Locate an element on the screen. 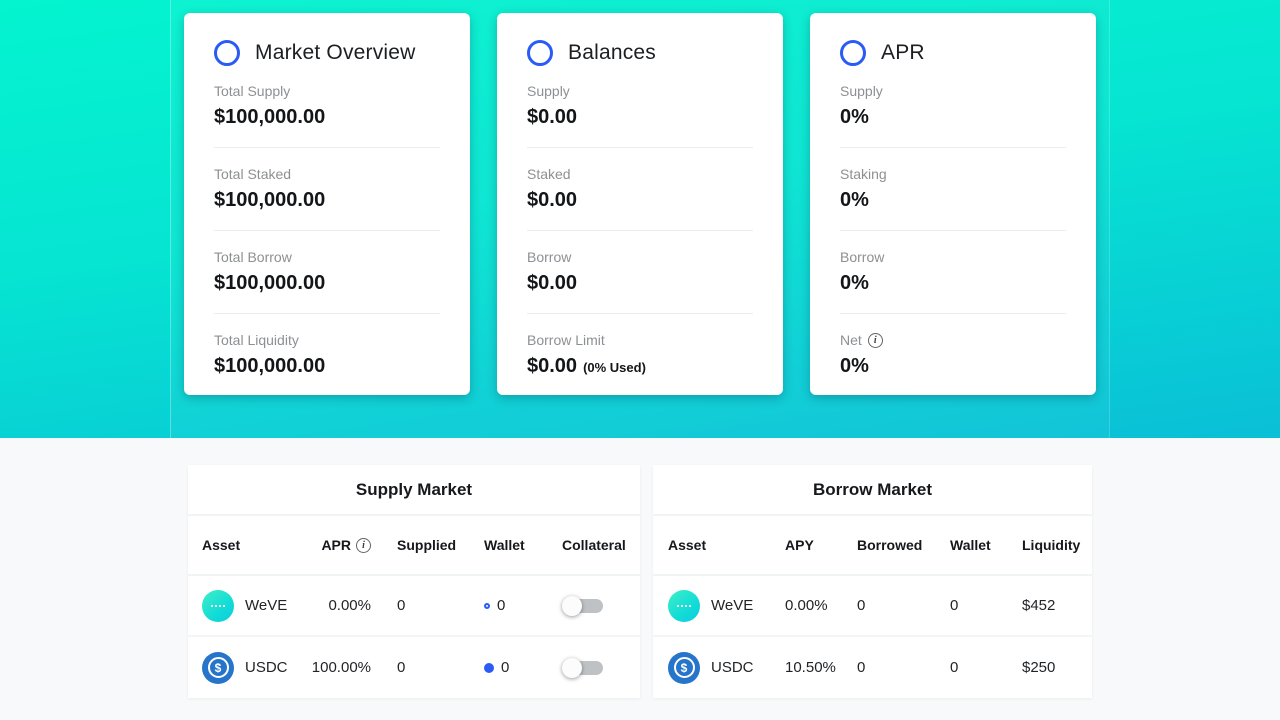 The height and width of the screenshot is (720, 1280). supply-row-weve: WeVE 0.00% 0 0 is located at coordinates (414, 606).